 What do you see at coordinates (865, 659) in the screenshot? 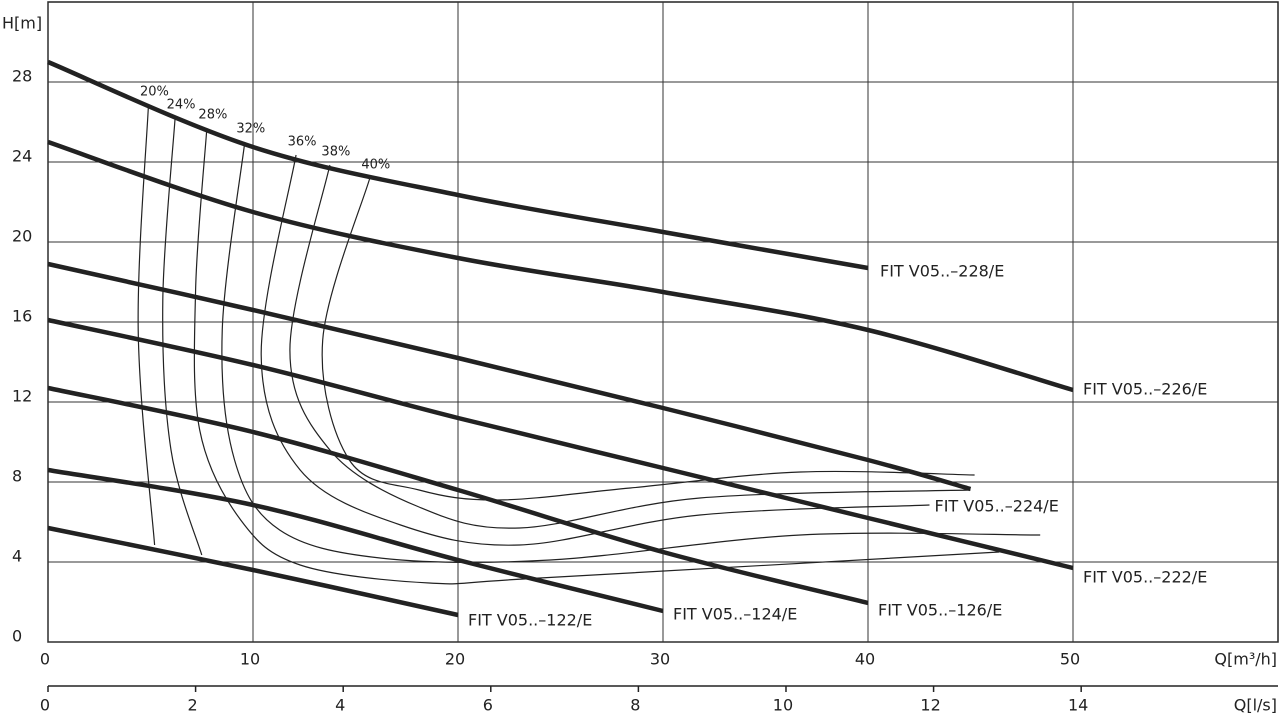
I see `x-tick-label: 40` at bounding box center [865, 659].